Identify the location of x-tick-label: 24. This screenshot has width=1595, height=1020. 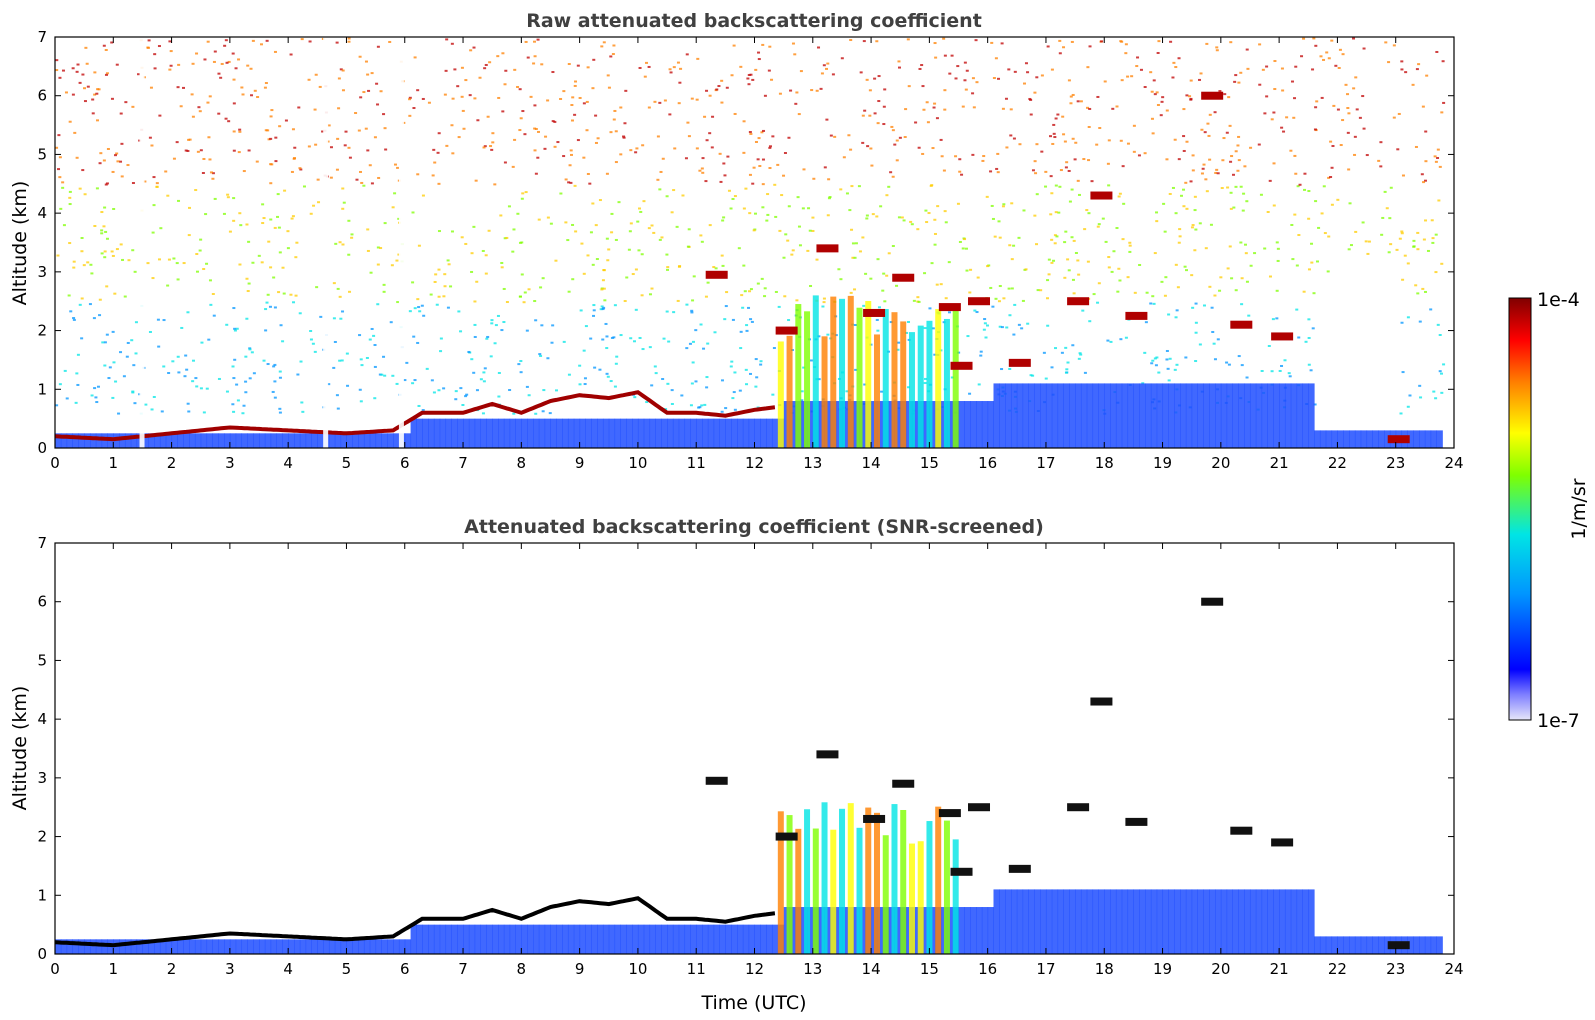
(1453, 969).